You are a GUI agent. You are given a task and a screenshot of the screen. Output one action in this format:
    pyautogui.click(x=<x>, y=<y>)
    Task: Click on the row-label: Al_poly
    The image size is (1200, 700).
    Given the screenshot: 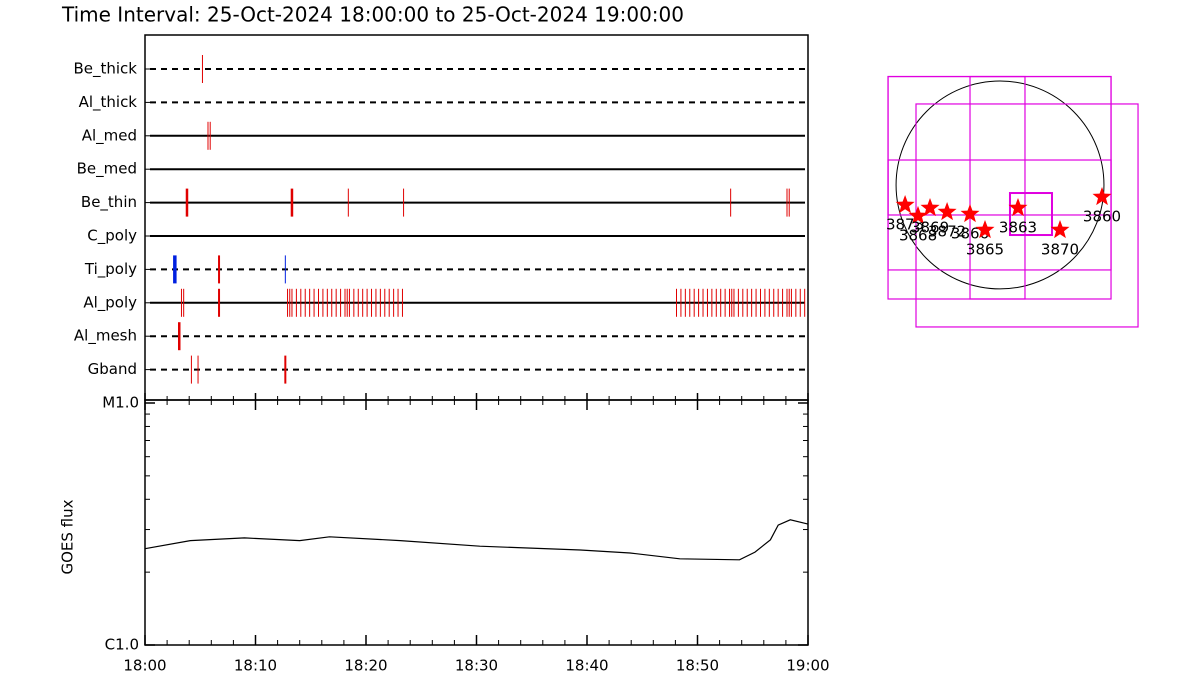 What is the action you would take?
    pyautogui.click(x=110, y=302)
    